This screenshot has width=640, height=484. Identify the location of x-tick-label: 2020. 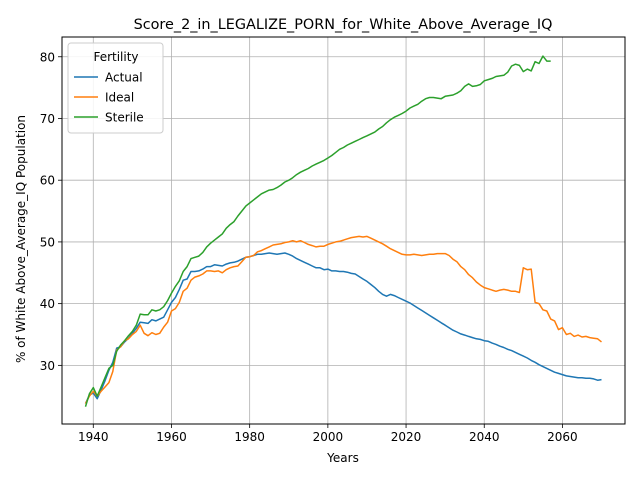
(406, 437).